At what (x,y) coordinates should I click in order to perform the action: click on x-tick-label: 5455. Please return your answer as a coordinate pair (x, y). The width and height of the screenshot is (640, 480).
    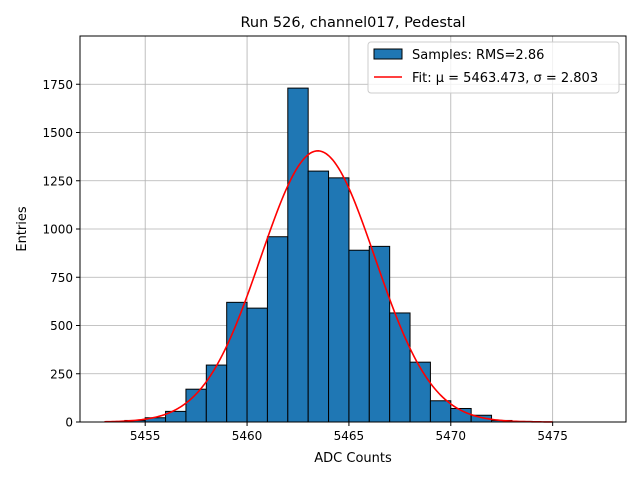
    Looking at the image, I should click on (145, 436).